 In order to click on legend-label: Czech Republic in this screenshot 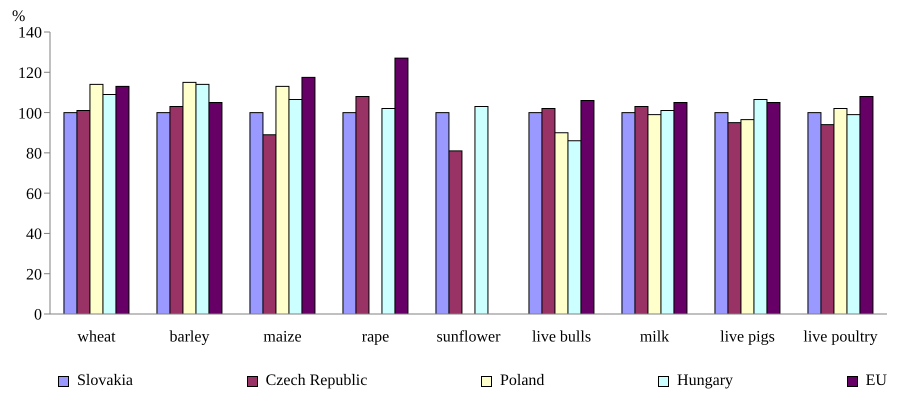, I will do `click(317, 381)`.